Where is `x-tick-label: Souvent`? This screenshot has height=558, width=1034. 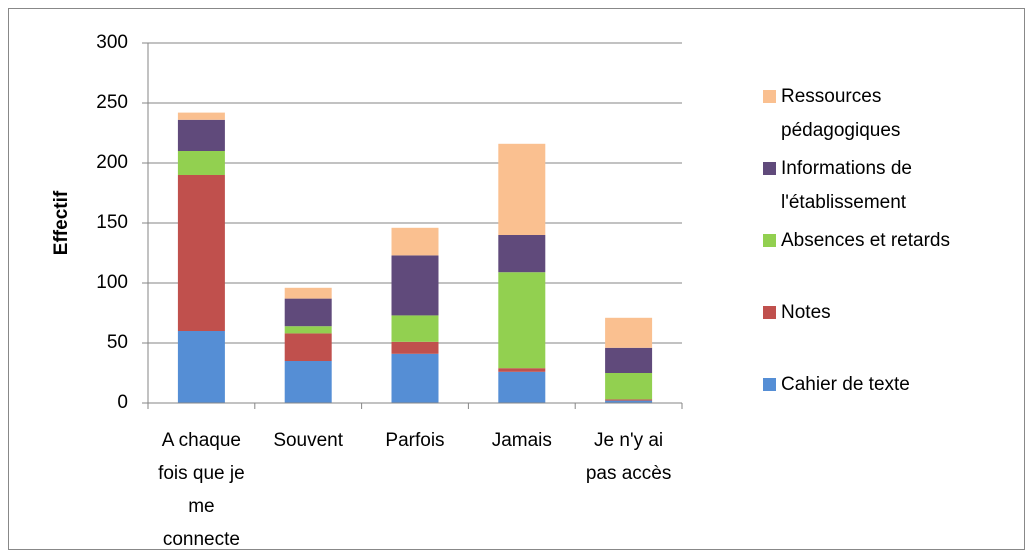 x-tick-label: Souvent is located at coordinates (308, 440).